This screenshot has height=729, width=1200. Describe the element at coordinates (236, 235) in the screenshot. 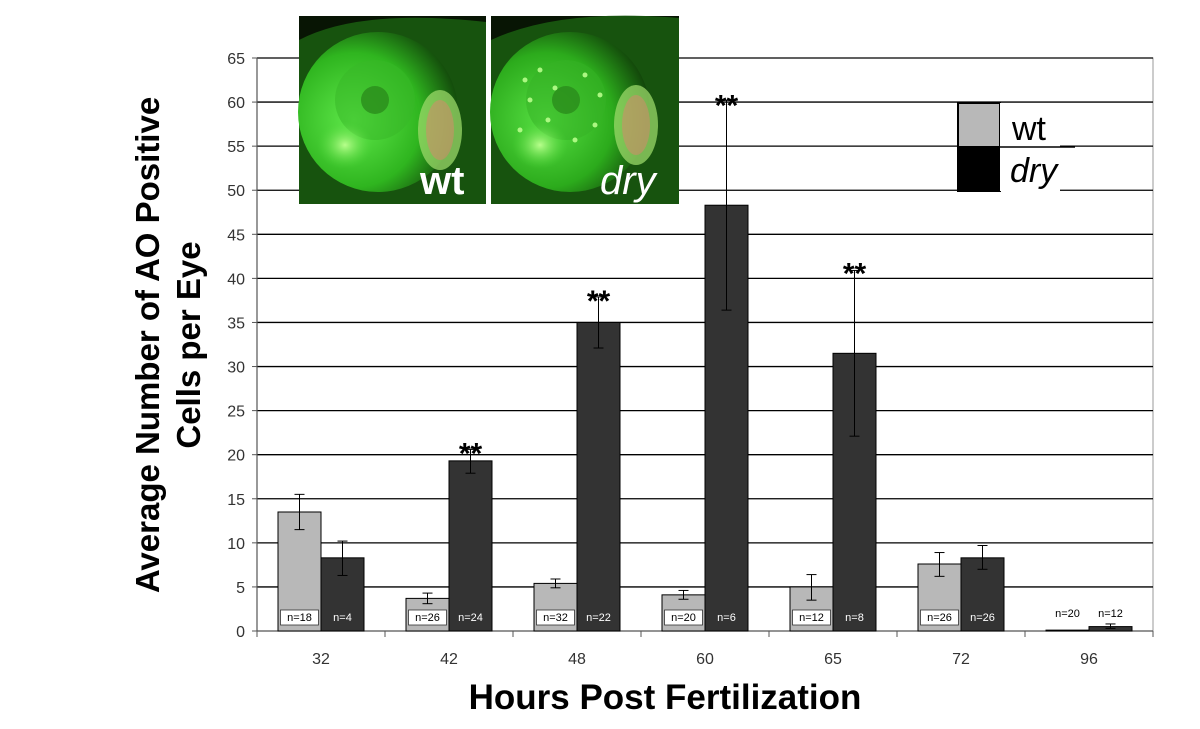

I see `y-tick-label: 45` at that location.